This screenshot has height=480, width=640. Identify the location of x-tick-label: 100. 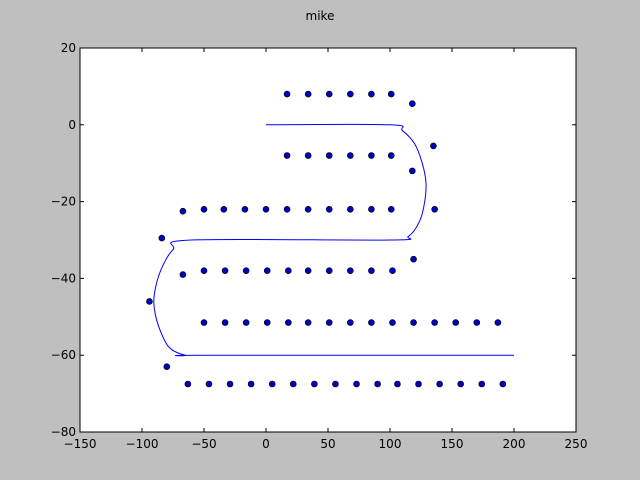
(390, 444).